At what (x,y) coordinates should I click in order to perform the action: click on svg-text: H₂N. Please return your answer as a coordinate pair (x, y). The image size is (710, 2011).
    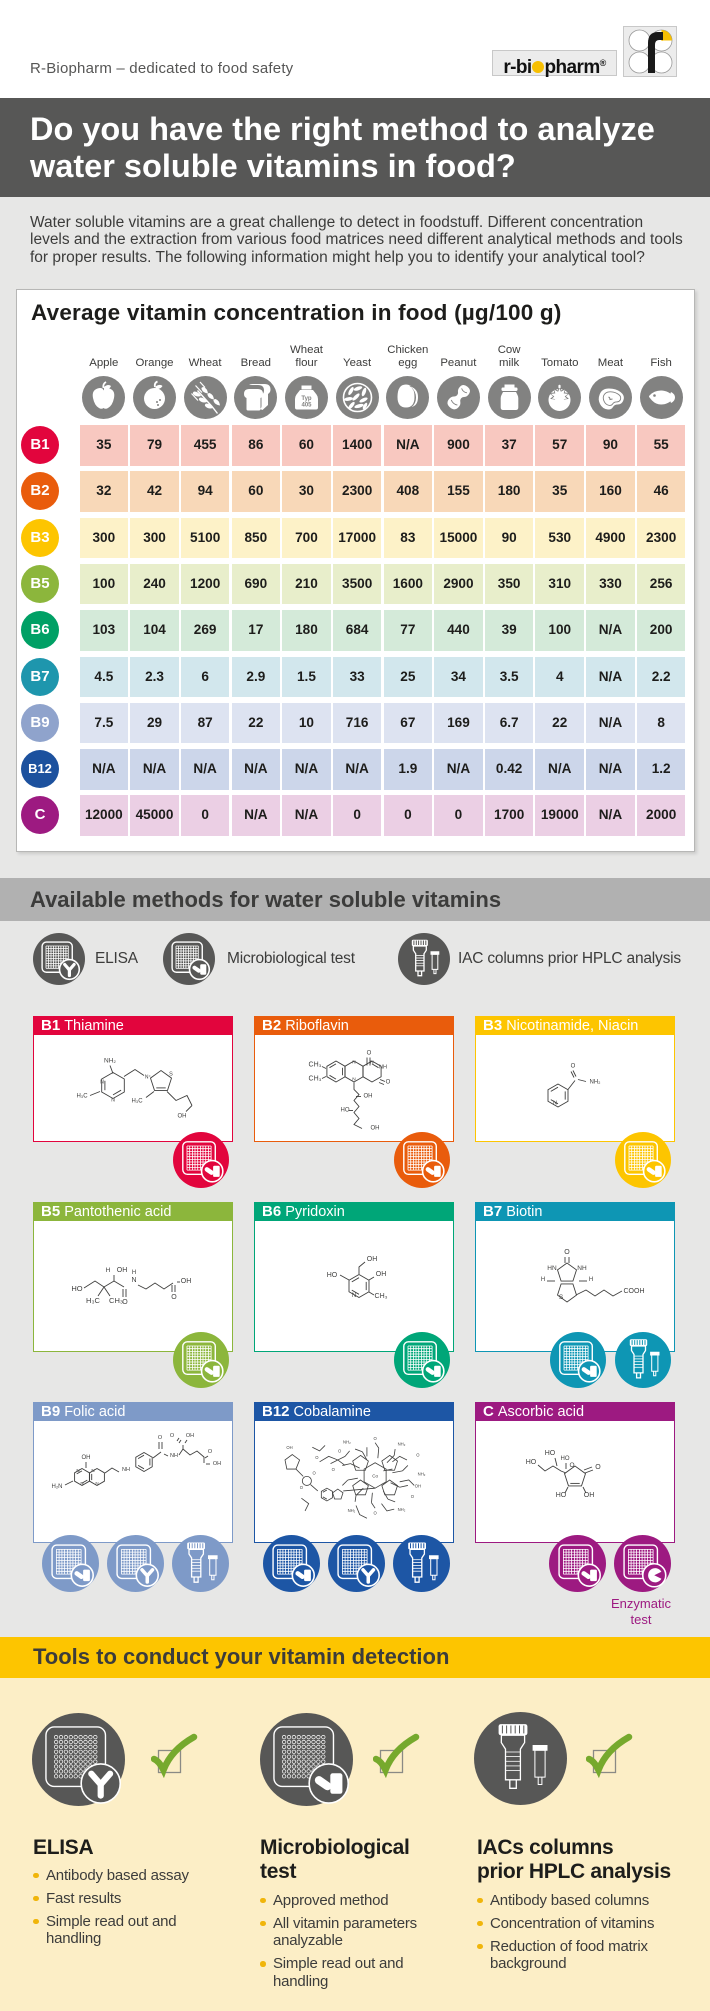
    Looking at the image, I should click on (57, 1487).